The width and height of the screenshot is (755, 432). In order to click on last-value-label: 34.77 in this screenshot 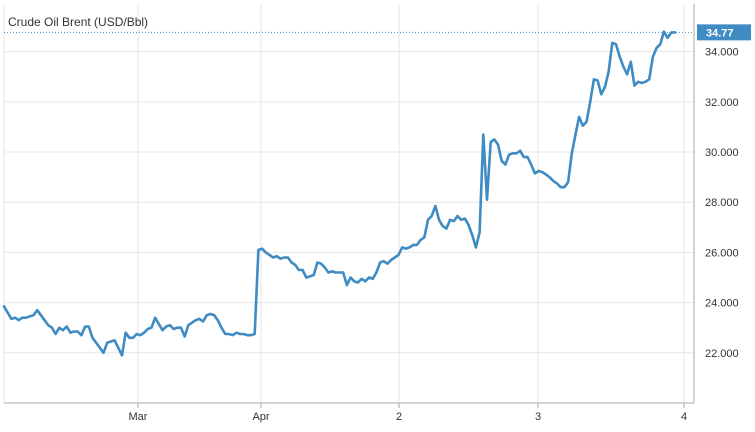, I will do `click(720, 33)`.